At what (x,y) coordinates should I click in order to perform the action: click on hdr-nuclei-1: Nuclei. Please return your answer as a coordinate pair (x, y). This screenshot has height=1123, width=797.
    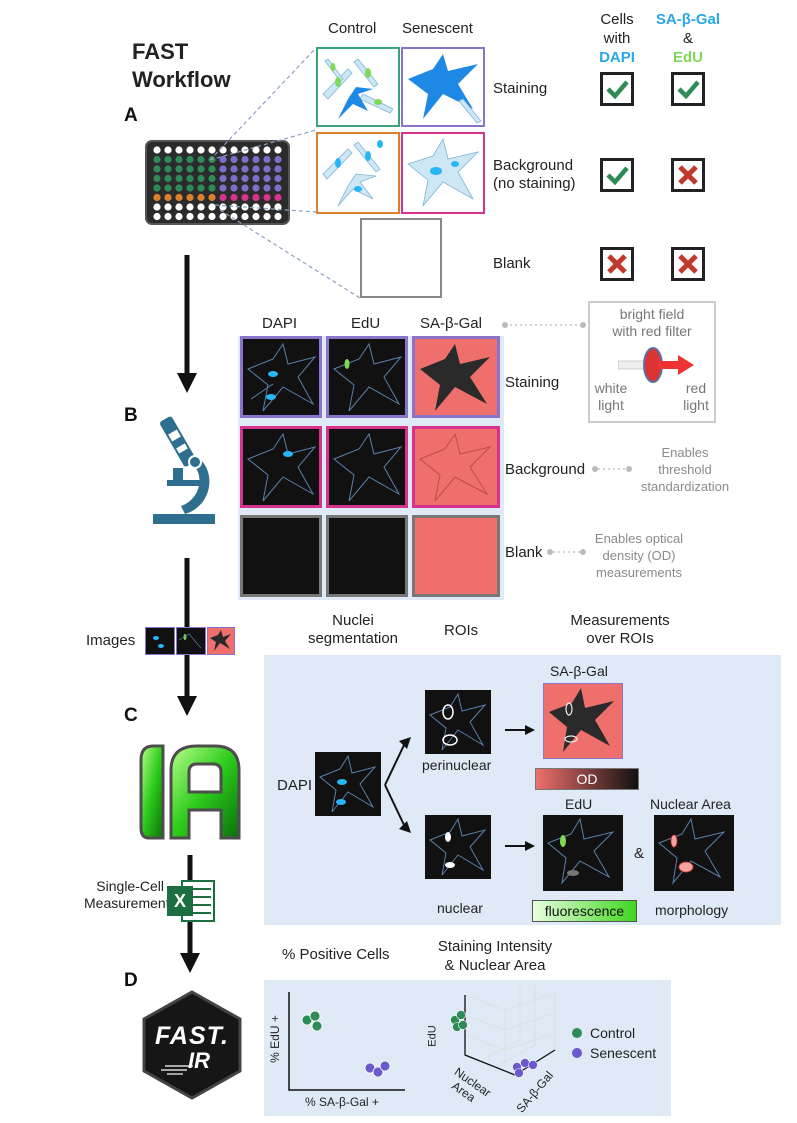
    Looking at the image, I should click on (353, 620).